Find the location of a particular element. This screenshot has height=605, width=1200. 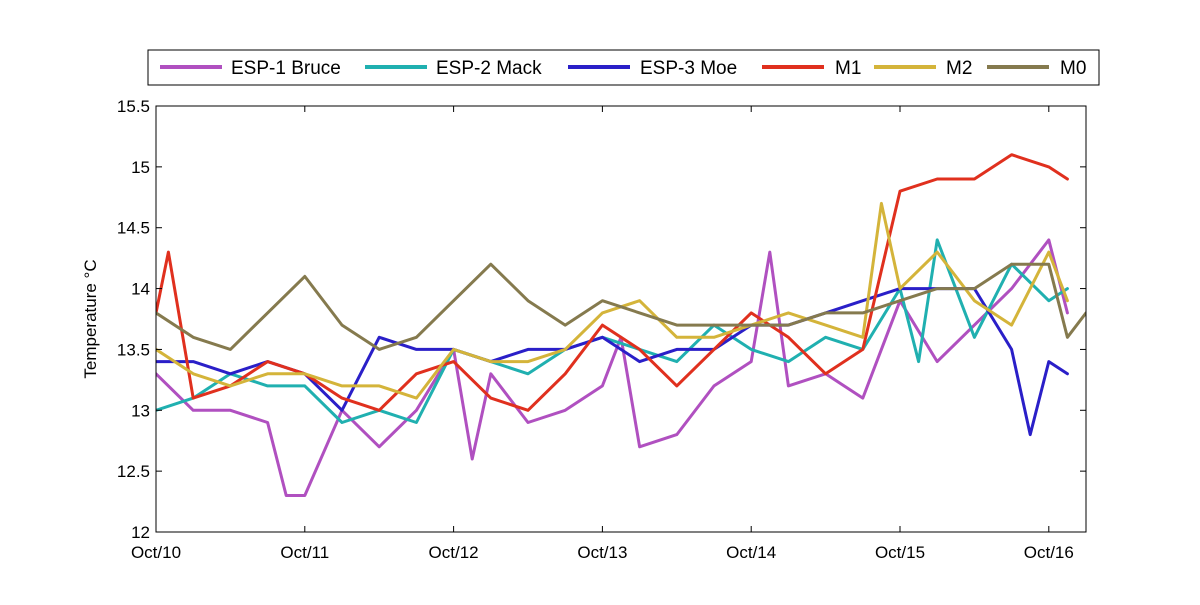

y-tick-label: 12.5 is located at coordinates (133, 471).